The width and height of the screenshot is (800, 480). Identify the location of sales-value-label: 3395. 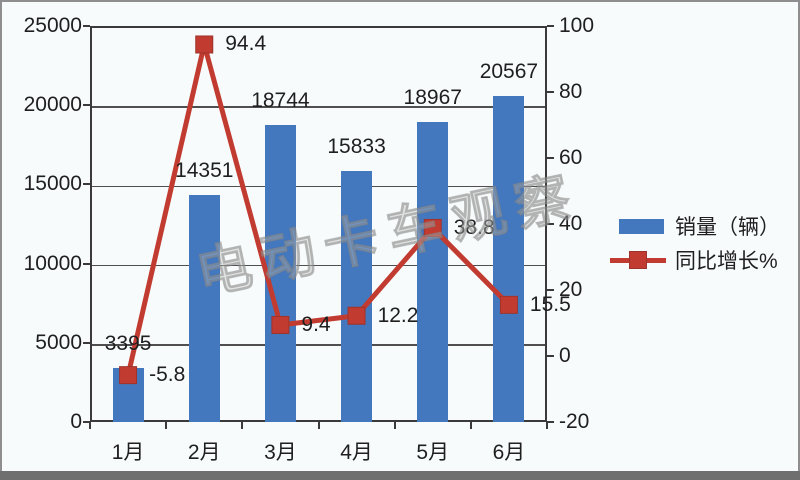
(128, 344).